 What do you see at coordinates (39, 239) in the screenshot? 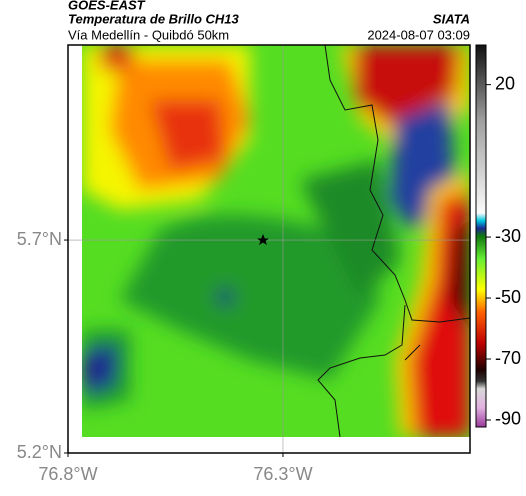
I see `y-tick-label: 5.7°N` at bounding box center [39, 239].